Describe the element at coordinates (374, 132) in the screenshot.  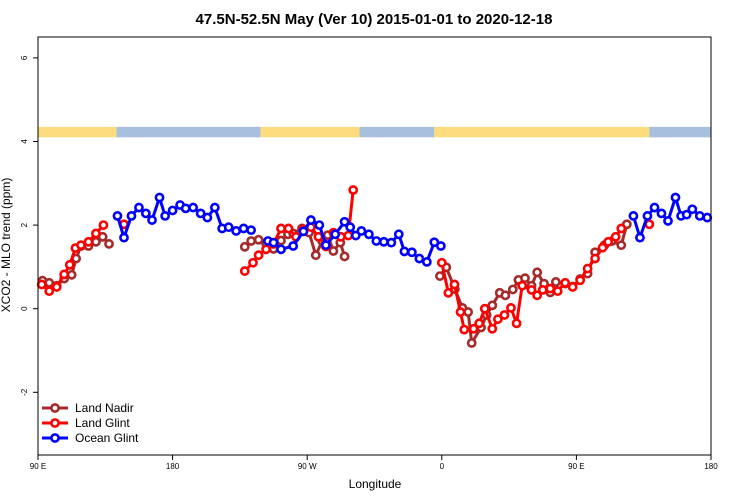
I see `land-ocean-strip` at that location.